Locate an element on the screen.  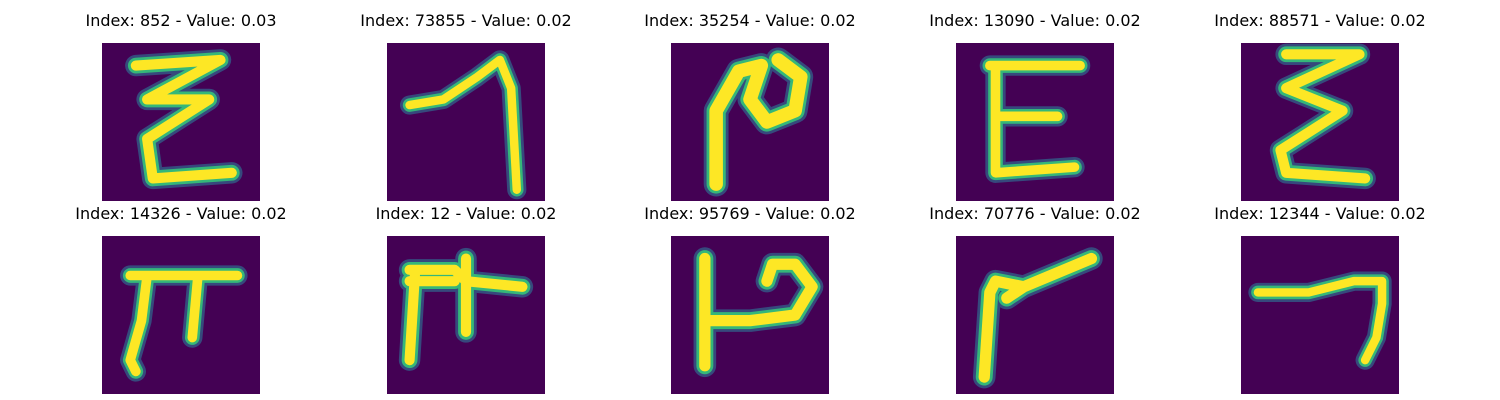
sample-title: Index: 12 - Value: 0.02 is located at coordinates (466, 213).